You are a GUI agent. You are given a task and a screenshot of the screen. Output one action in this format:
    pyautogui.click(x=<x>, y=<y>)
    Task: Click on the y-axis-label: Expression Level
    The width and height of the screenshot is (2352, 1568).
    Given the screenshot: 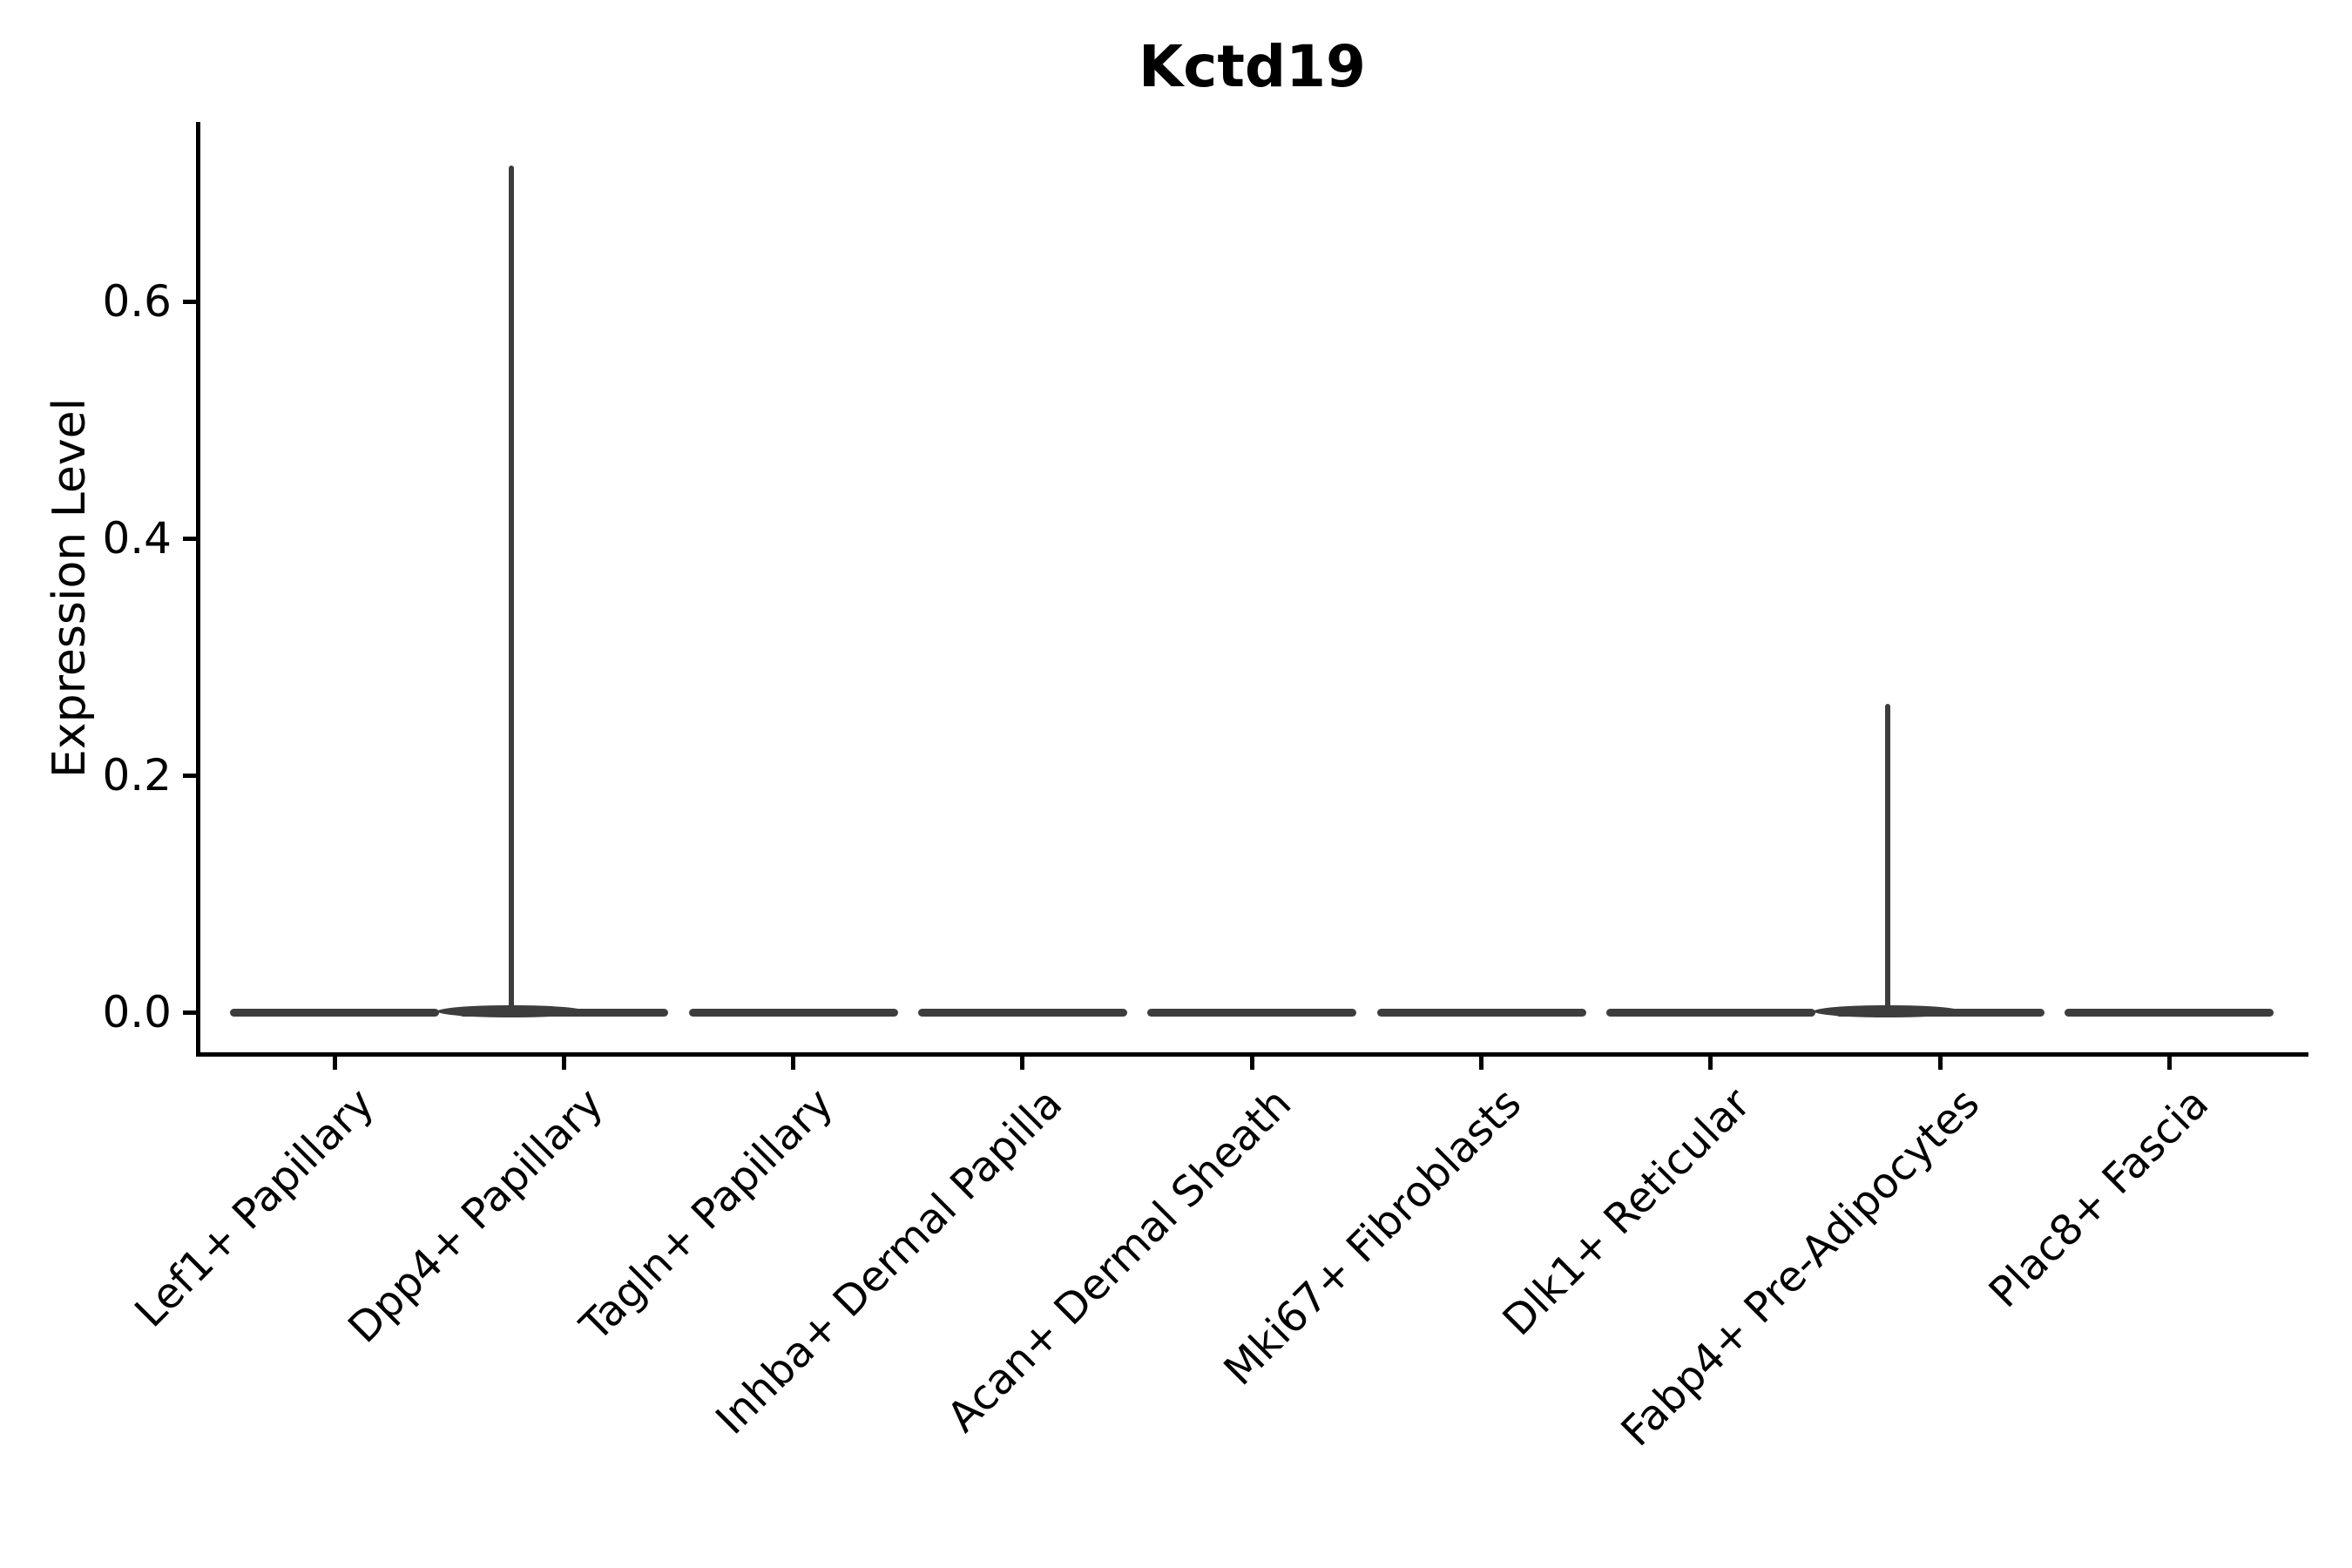 What is the action you would take?
    pyautogui.click(x=70, y=588)
    